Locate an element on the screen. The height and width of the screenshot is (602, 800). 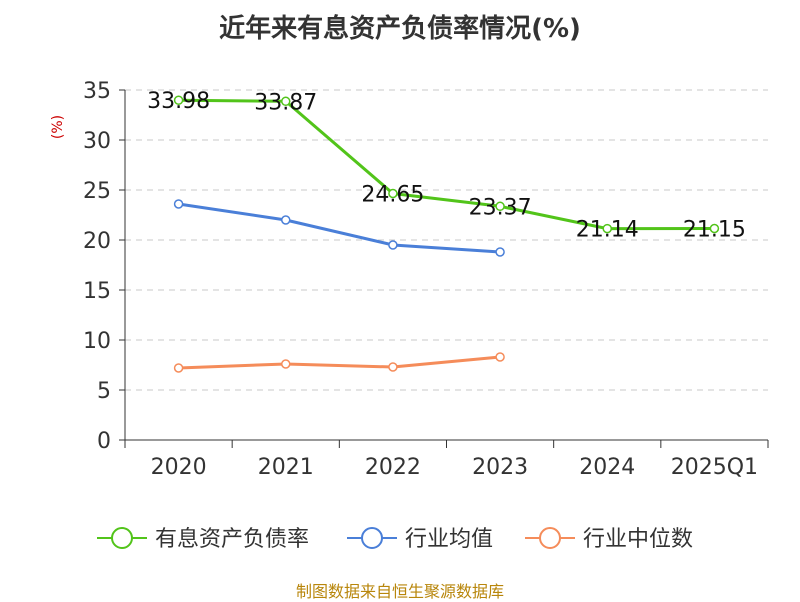
y-axis-label: (%) is located at coordinates (58, 127).